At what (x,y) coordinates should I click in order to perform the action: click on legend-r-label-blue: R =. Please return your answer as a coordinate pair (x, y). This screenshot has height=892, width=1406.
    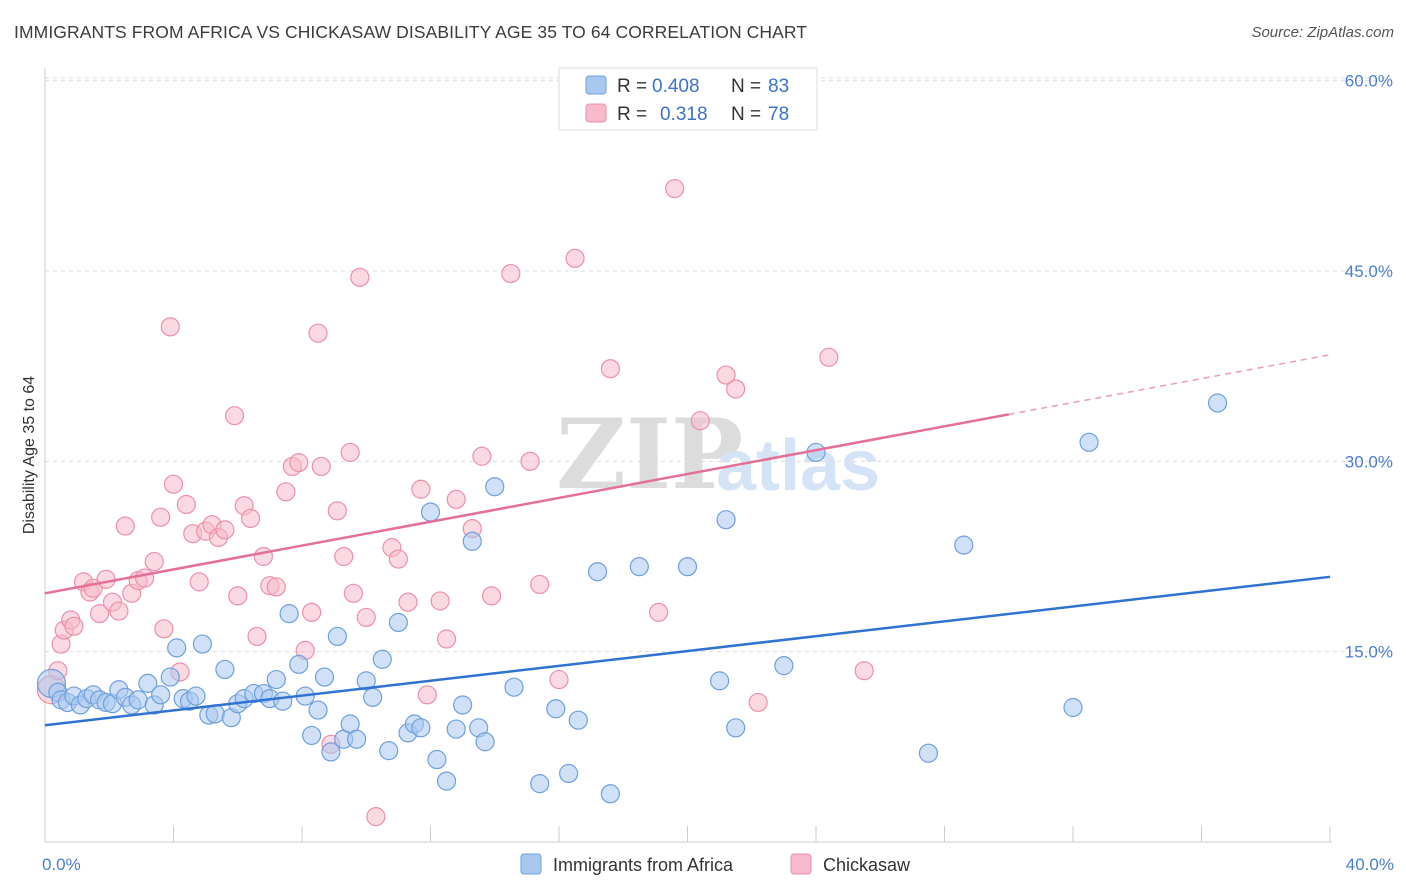
    Looking at the image, I should click on (632, 86).